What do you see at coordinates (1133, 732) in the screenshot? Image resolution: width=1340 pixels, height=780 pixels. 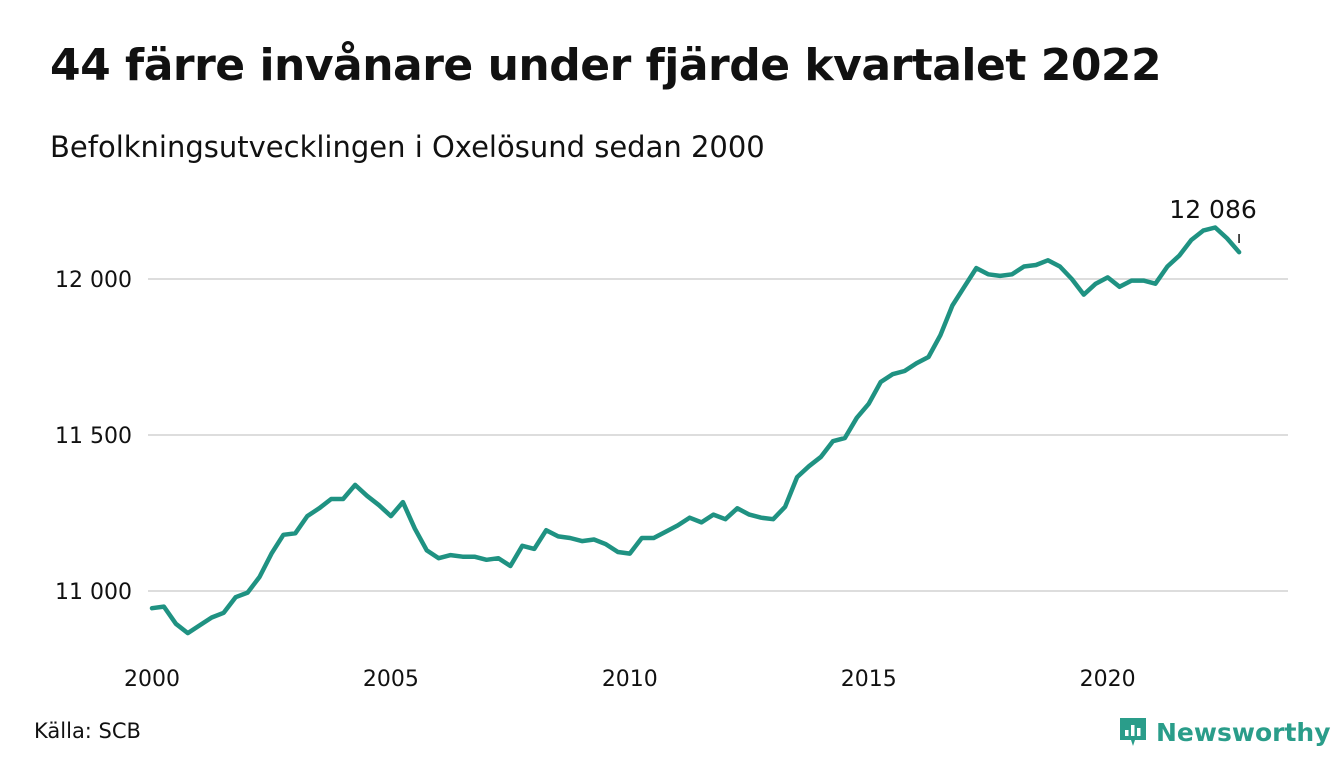 I see `bar-chart-speech-bubble-icon` at bounding box center [1133, 732].